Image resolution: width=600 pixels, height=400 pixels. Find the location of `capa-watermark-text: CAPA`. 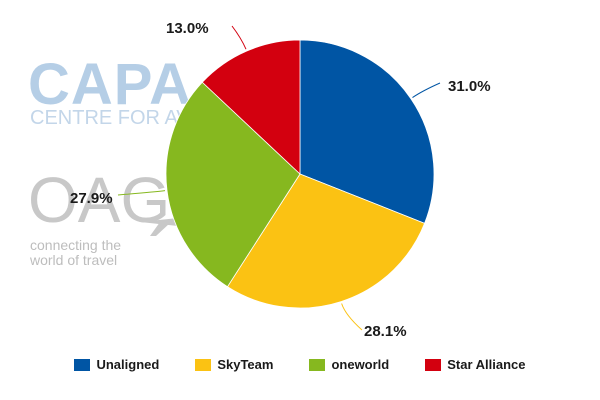

capa-watermark-text: CAPA is located at coordinates (110, 84).